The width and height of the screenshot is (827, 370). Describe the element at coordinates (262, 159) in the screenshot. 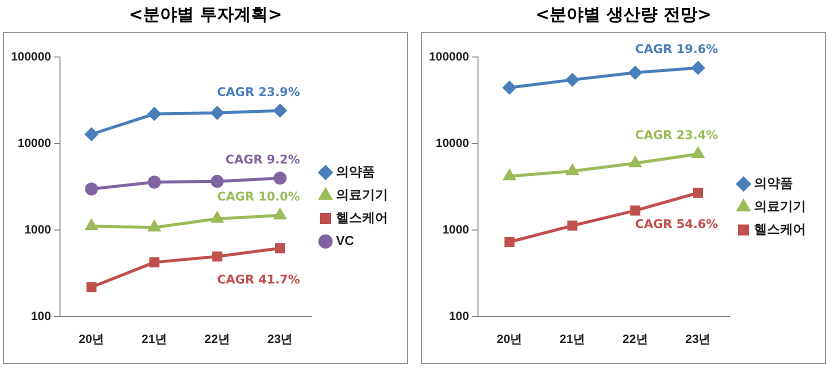

I see `annotation: CAGR 9.2%` at that location.